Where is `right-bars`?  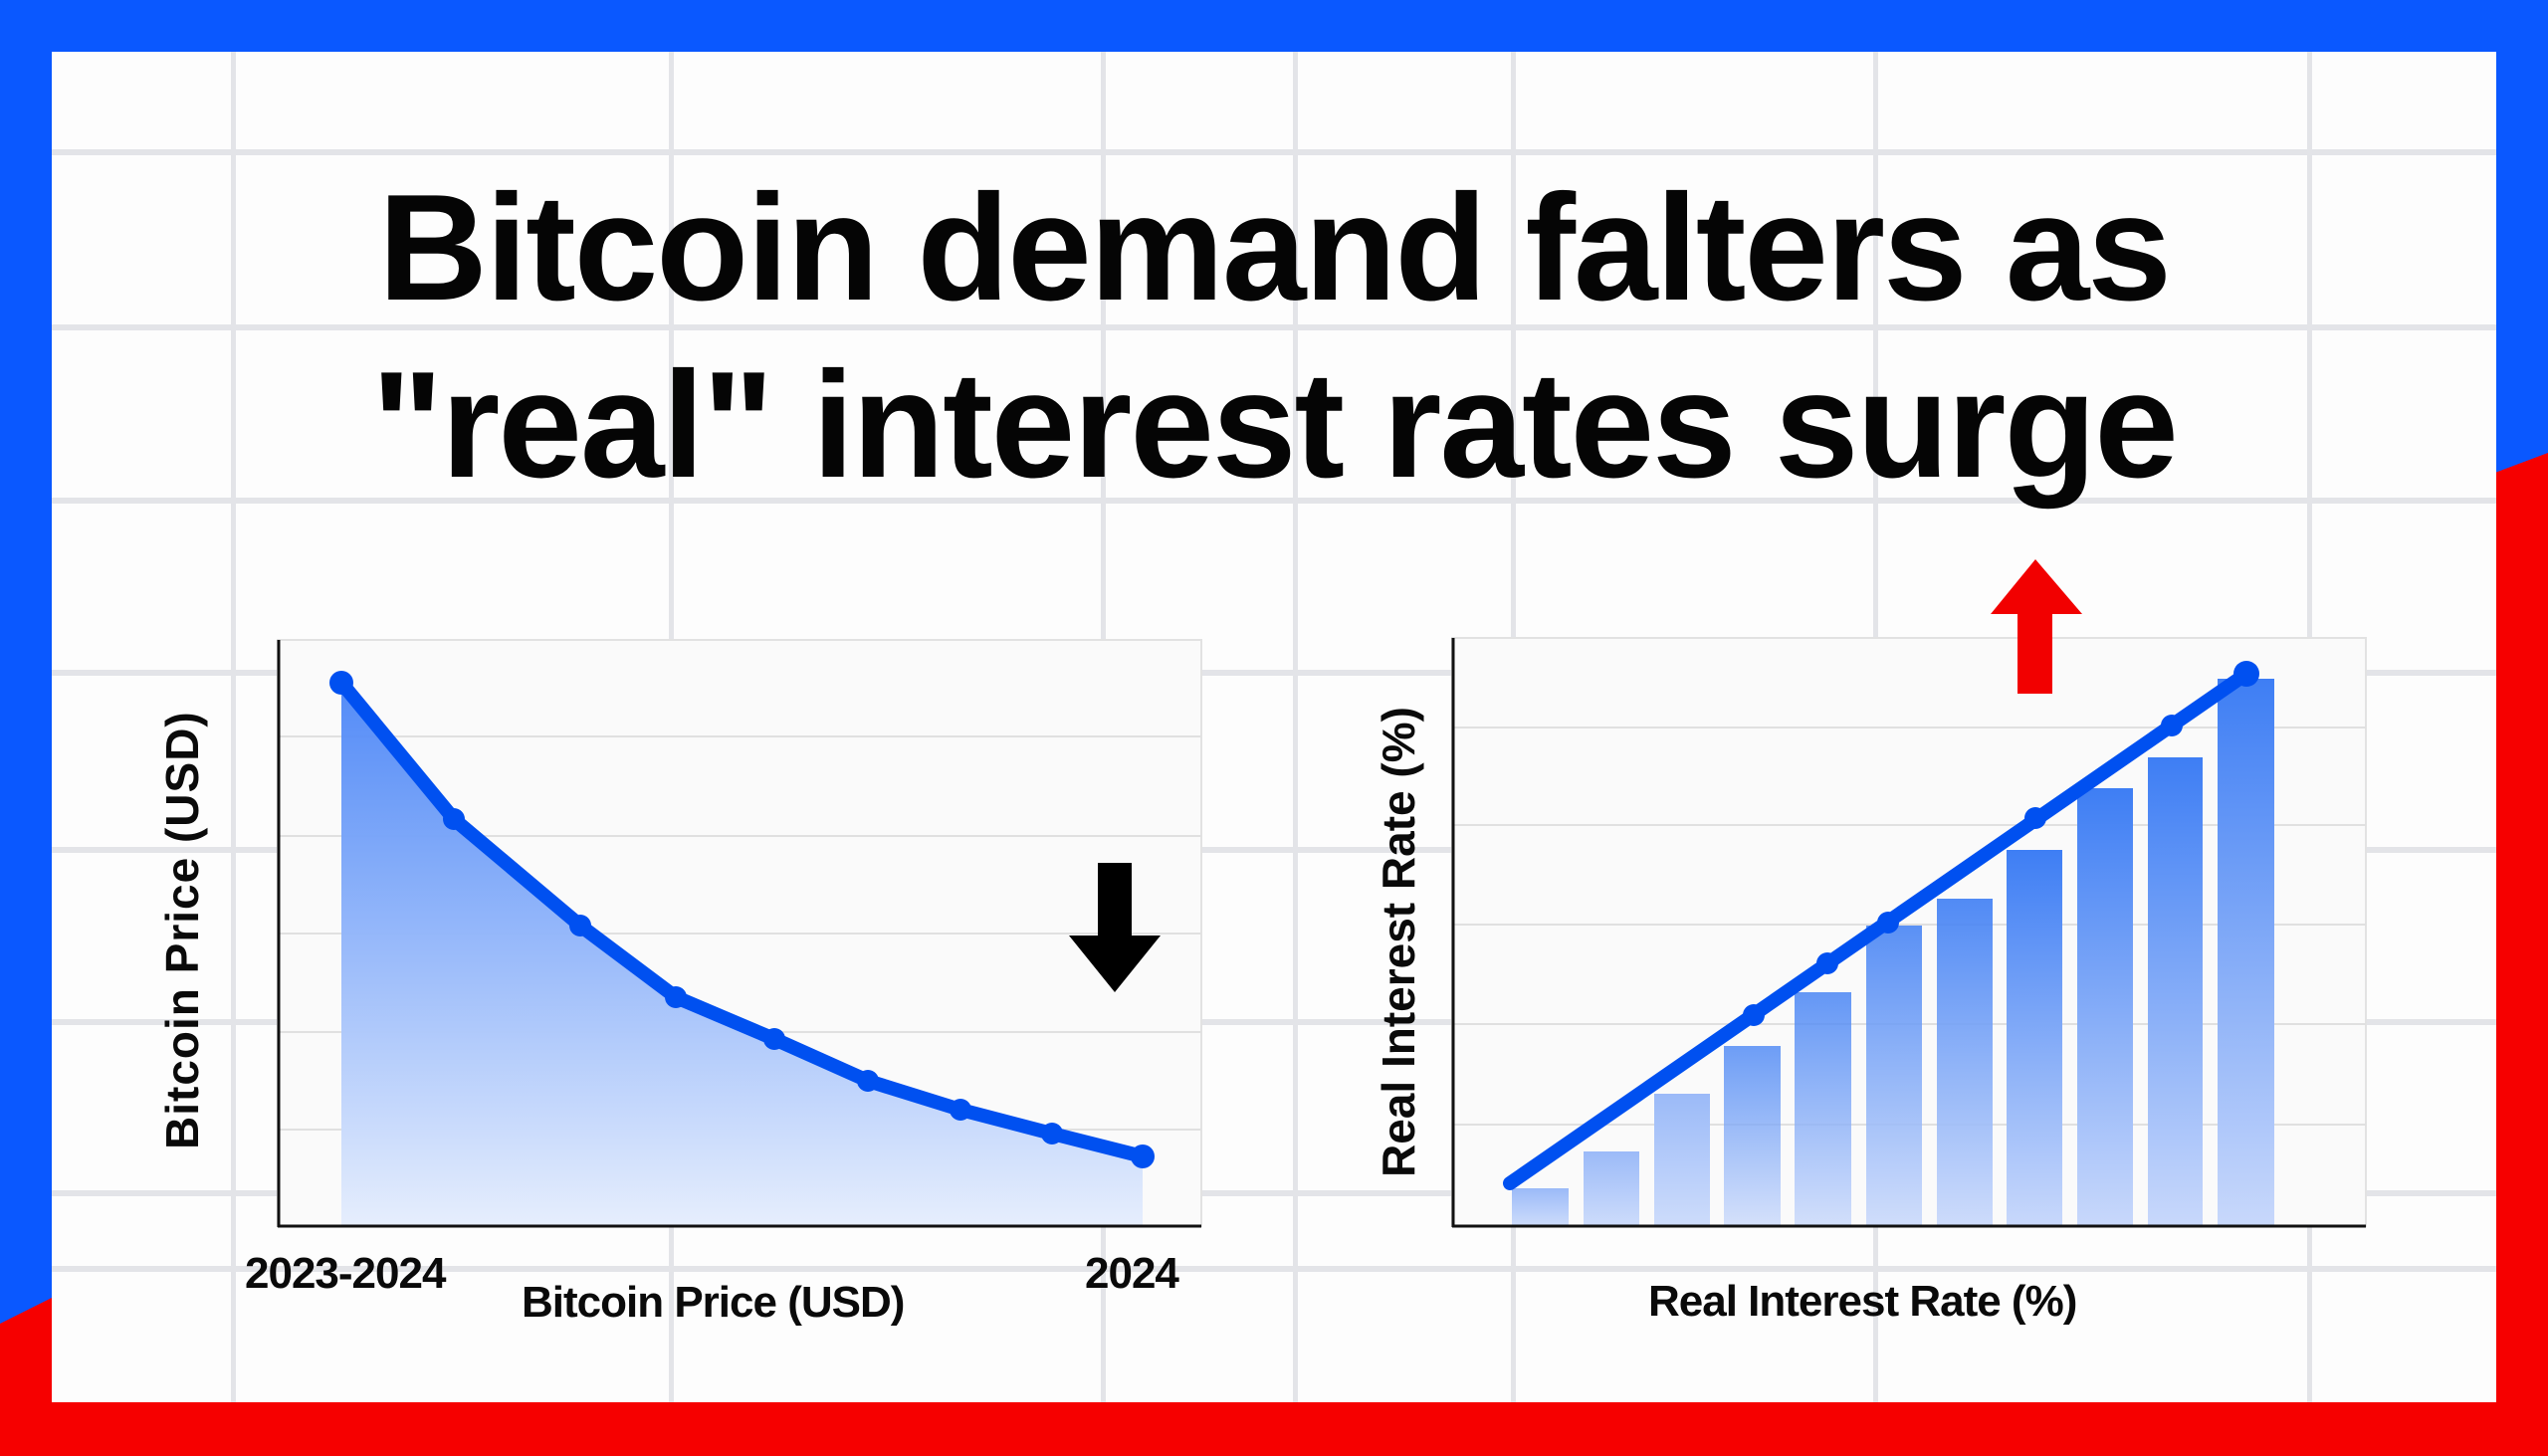 right-bars is located at coordinates (1893, 952).